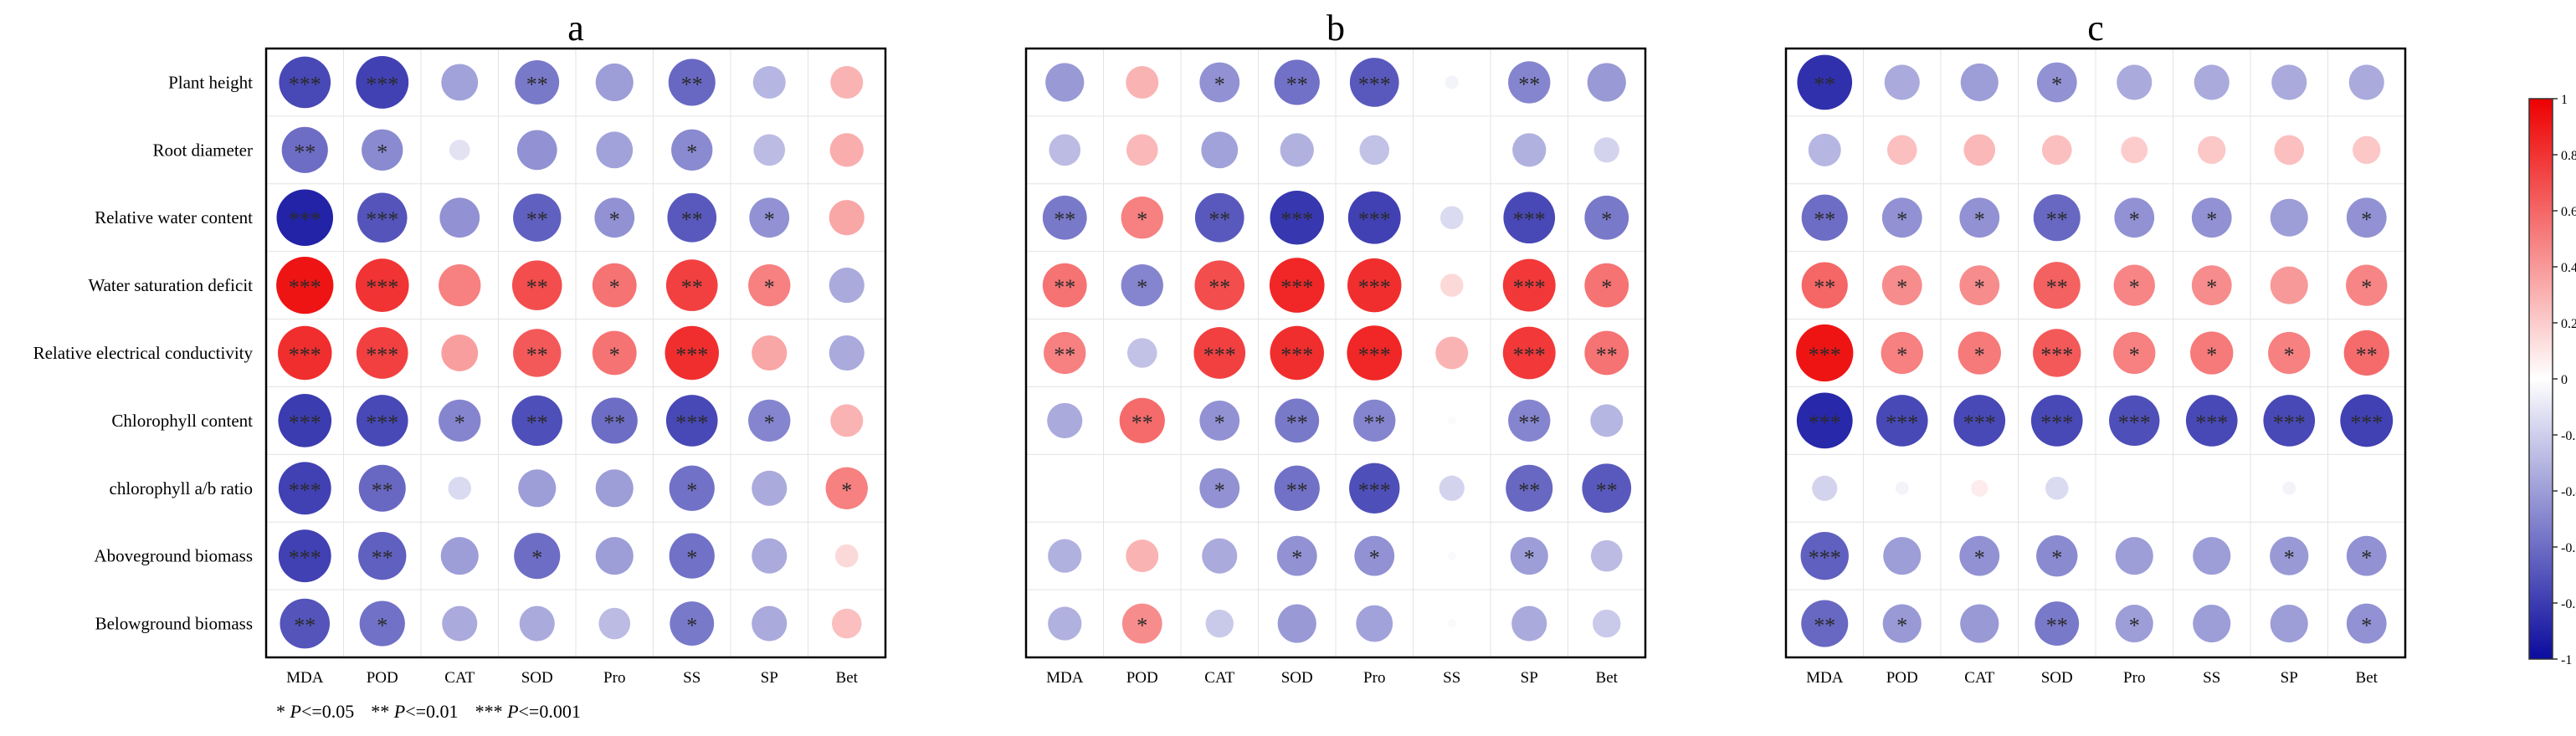  What do you see at coordinates (428, 711) in the screenshot?
I see `significance-note: * P<=0.05 ** P<=0.01 *** P<=0.001` at bounding box center [428, 711].